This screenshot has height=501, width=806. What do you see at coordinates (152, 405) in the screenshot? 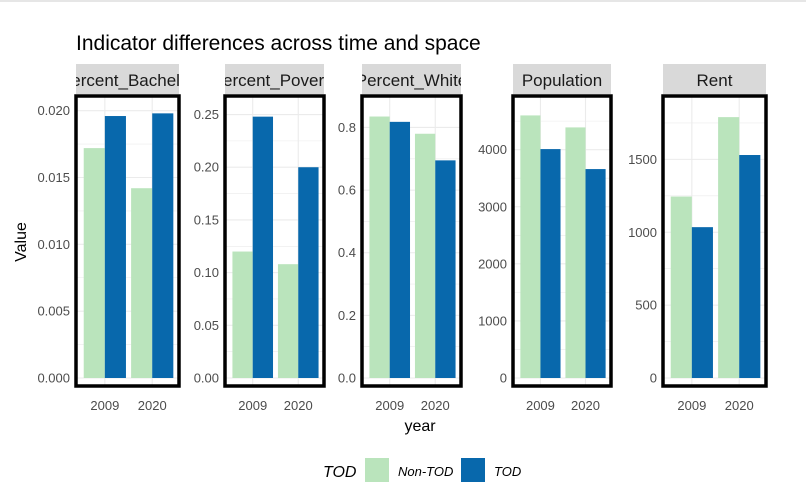
I see `x-tick-label-percent-bachelor-2020: 2020` at bounding box center [152, 405].